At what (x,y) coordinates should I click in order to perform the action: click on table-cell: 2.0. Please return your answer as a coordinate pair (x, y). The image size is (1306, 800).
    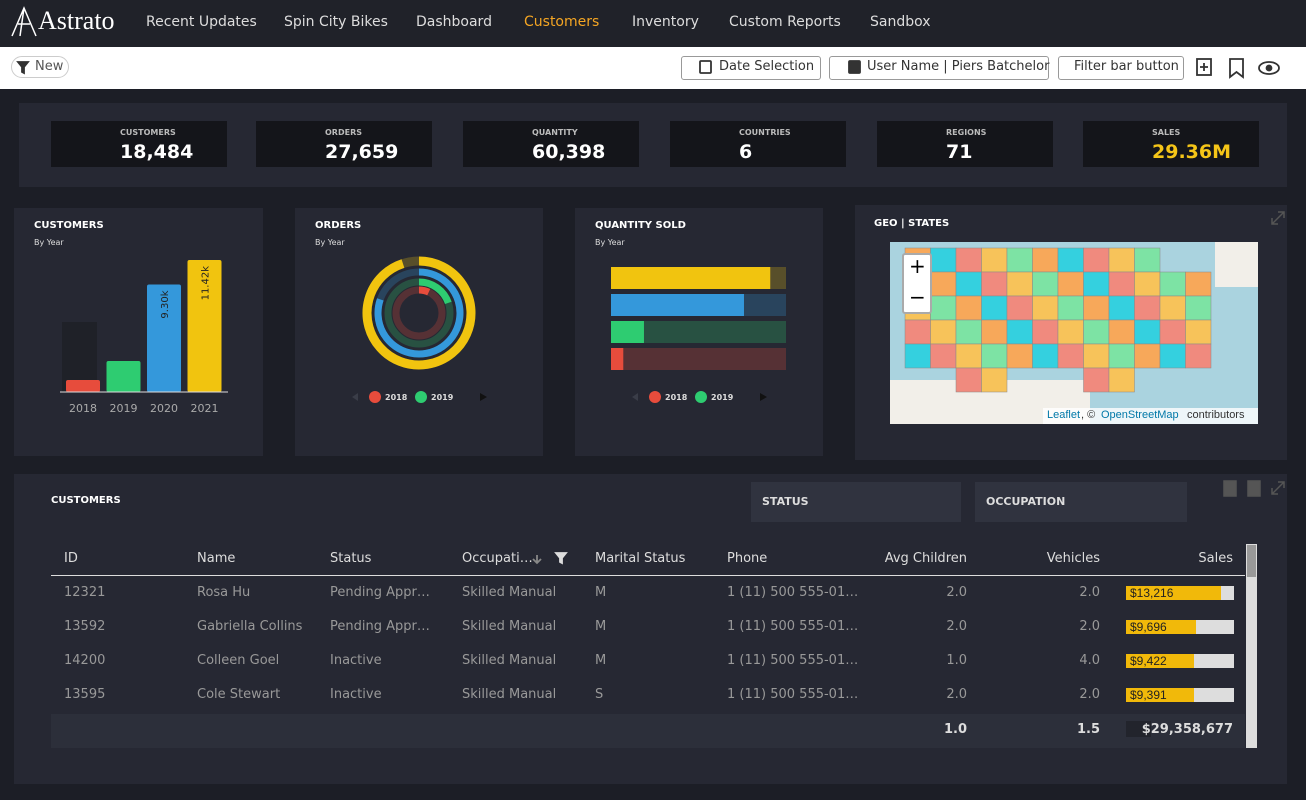
    Looking at the image, I should click on (1089, 592).